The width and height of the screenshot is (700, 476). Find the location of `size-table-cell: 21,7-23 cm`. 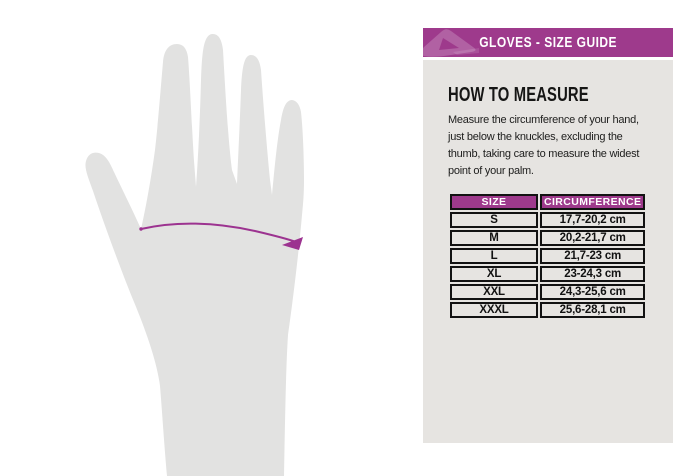

size-table-cell: 21,7-23 cm is located at coordinates (593, 256).